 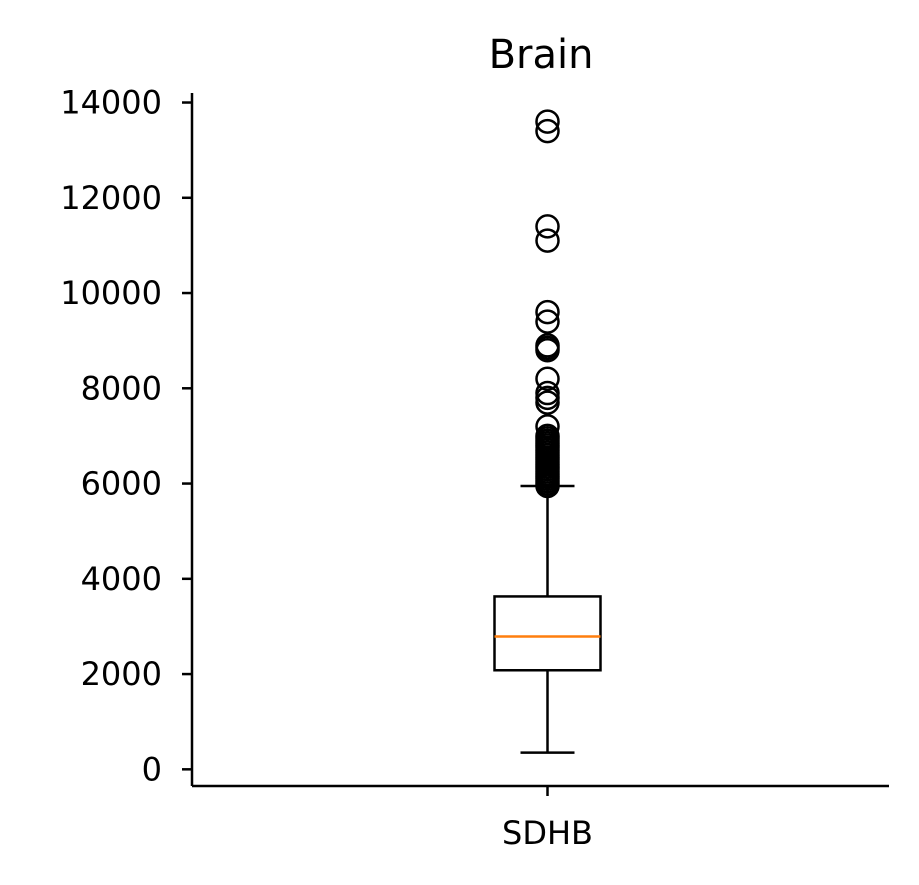 What do you see at coordinates (111, 198) in the screenshot?
I see `y-tick-label: 12000` at bounding box center [111, 198].